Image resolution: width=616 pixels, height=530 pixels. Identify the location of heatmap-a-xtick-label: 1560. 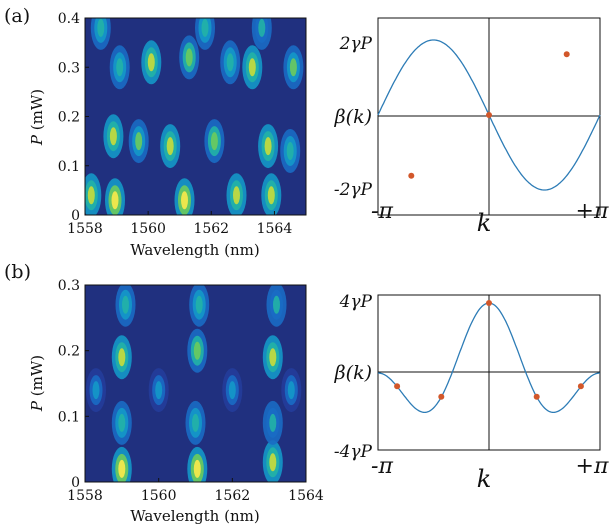
(148, 229).